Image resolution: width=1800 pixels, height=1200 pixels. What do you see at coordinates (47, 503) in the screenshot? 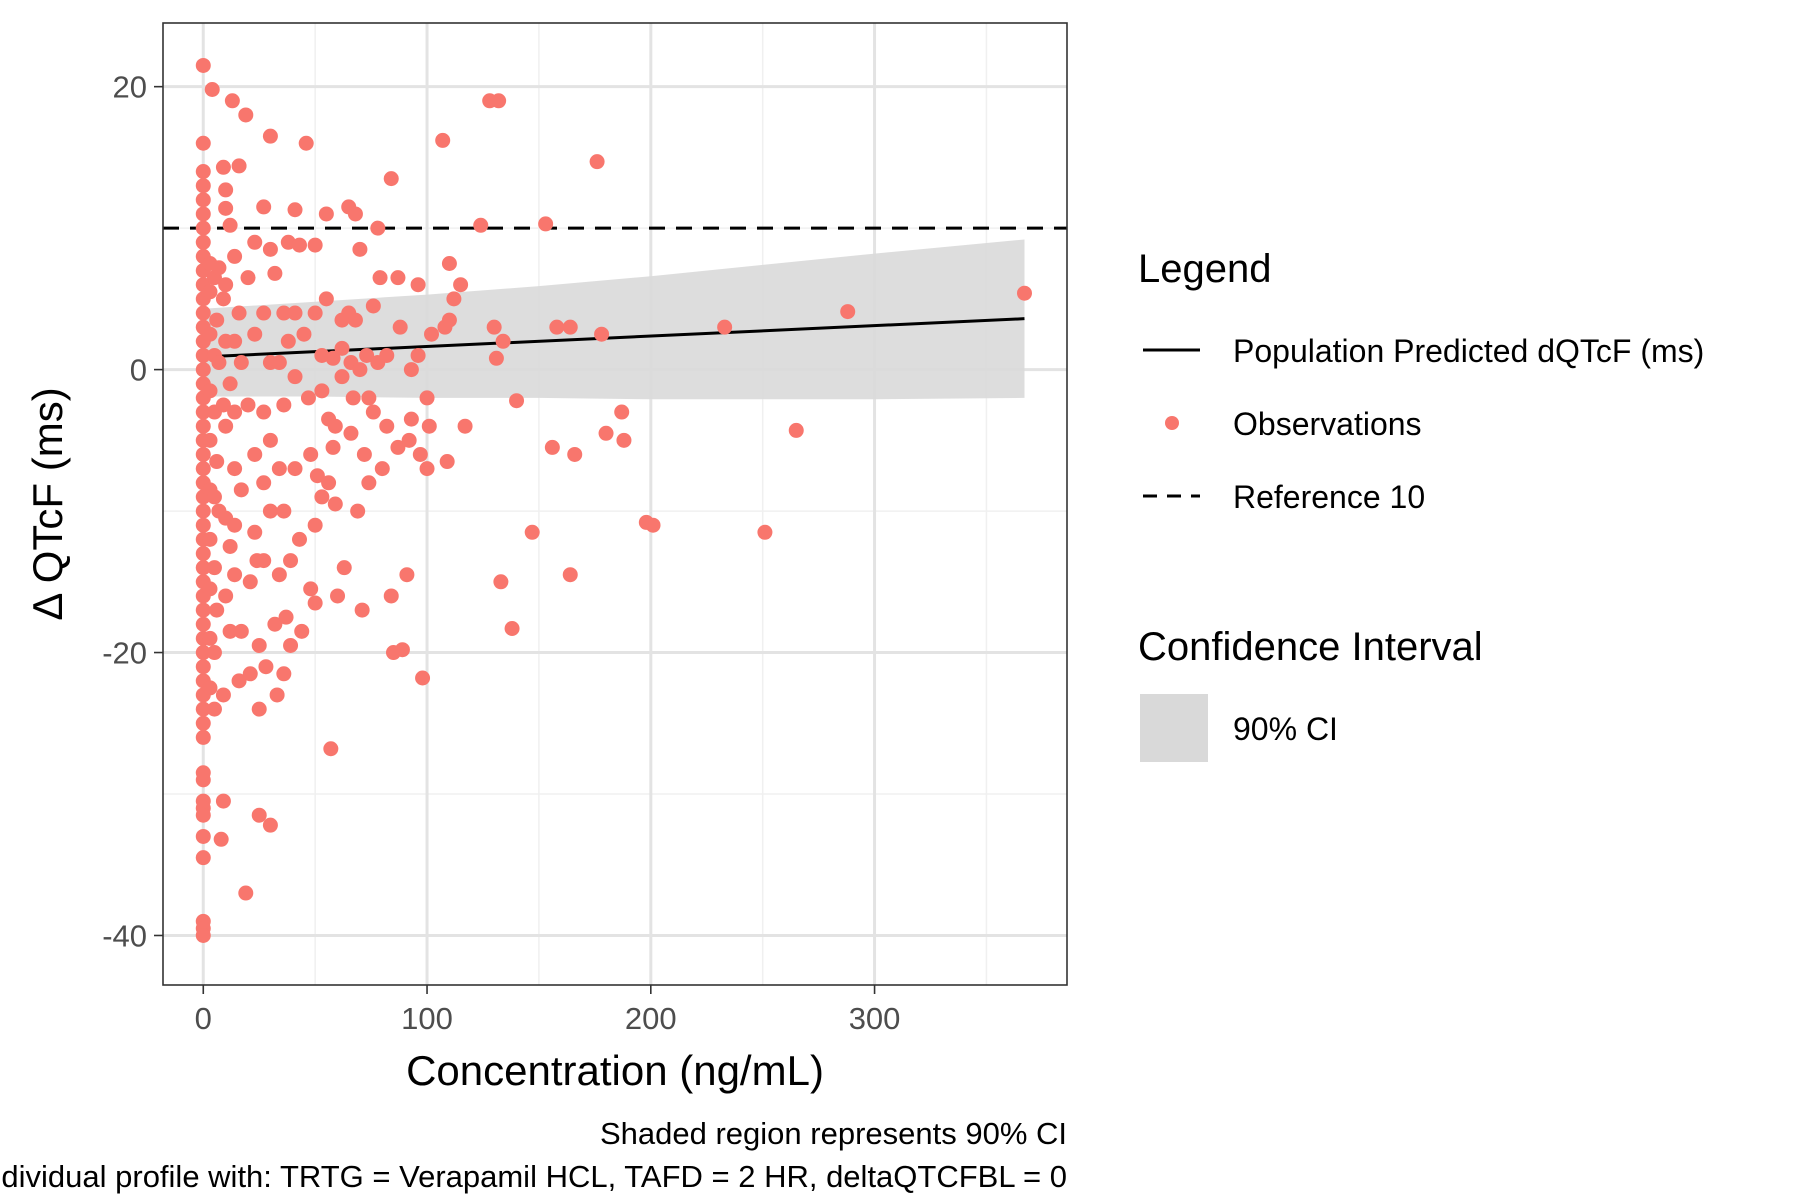
I see `y-axis-title: Δ QTcF (ms)` at bounding box center [47, 503].